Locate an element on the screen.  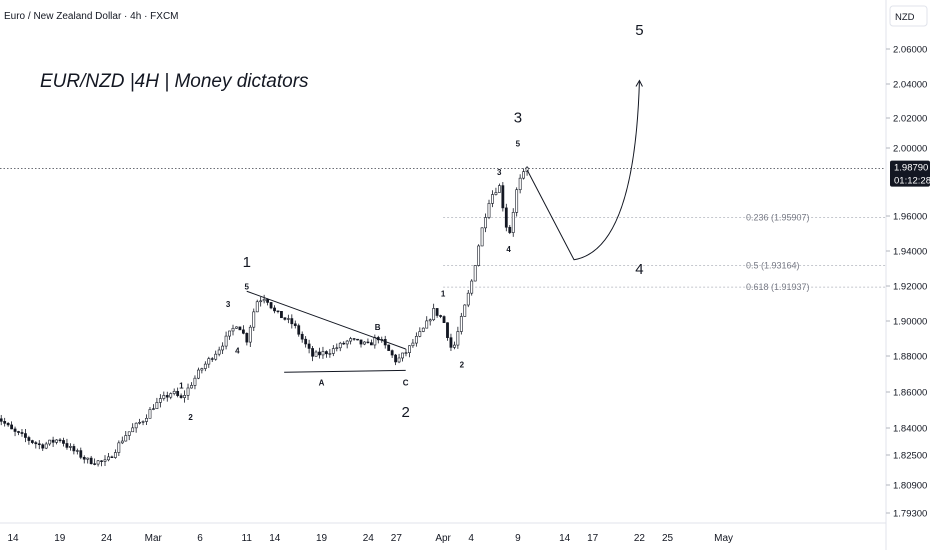
price-tick-label: 1.86000 is located at coordinates (910, 393).